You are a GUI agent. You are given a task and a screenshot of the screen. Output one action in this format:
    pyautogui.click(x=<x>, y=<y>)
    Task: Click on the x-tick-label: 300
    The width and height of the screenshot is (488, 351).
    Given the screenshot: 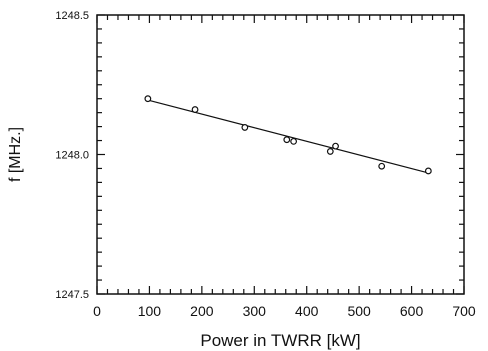 What is the action you would take?
    pyautogui.click(x=255, y=311)
    